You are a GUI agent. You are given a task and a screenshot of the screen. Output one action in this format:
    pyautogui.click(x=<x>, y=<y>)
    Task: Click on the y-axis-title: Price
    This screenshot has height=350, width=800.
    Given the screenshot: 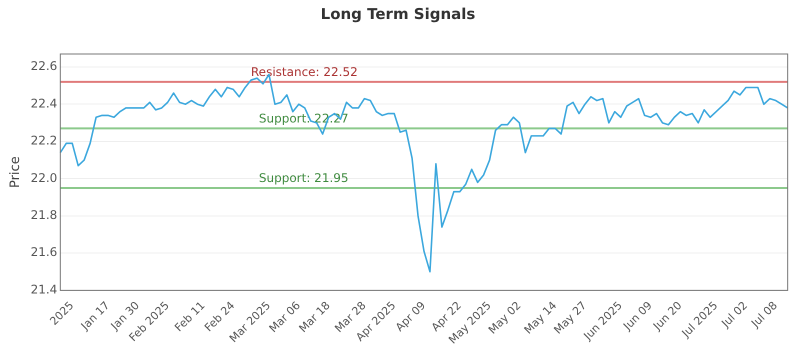 What is the action you would take?
    pyautogui.click(x=16, y=172)
    